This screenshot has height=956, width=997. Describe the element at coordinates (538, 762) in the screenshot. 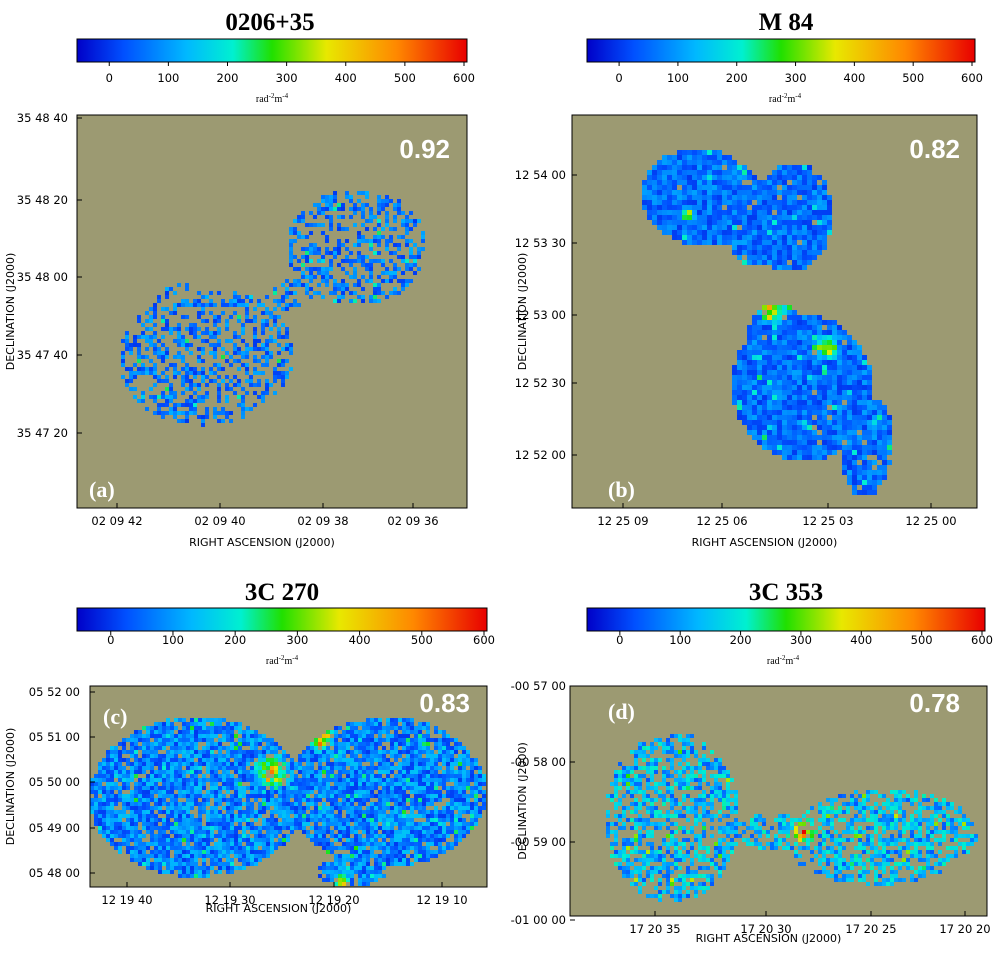

I see `dec-tick-label: -00 58 00` at that location.